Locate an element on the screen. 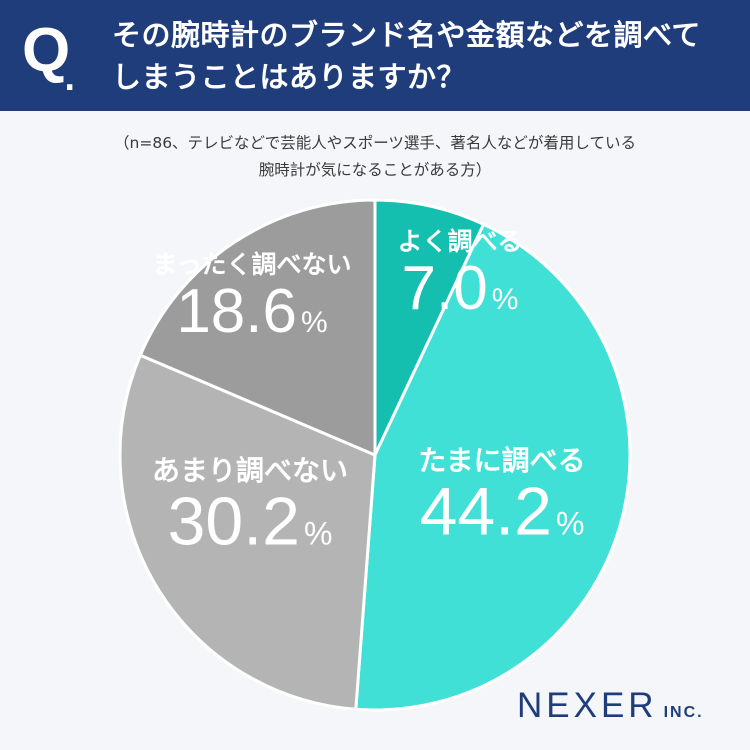  question-line-1: その腕時計のブランド名や金額などを調べて is located at coordinates (406, 35).